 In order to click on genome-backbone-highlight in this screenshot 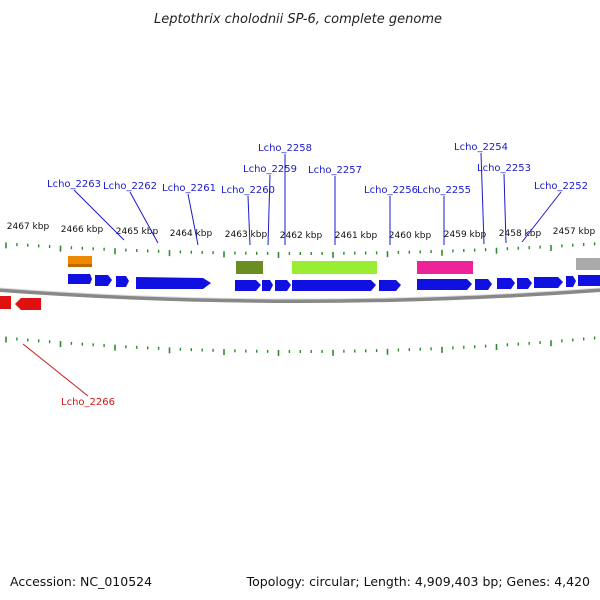, I will do `click(300, 293)`.